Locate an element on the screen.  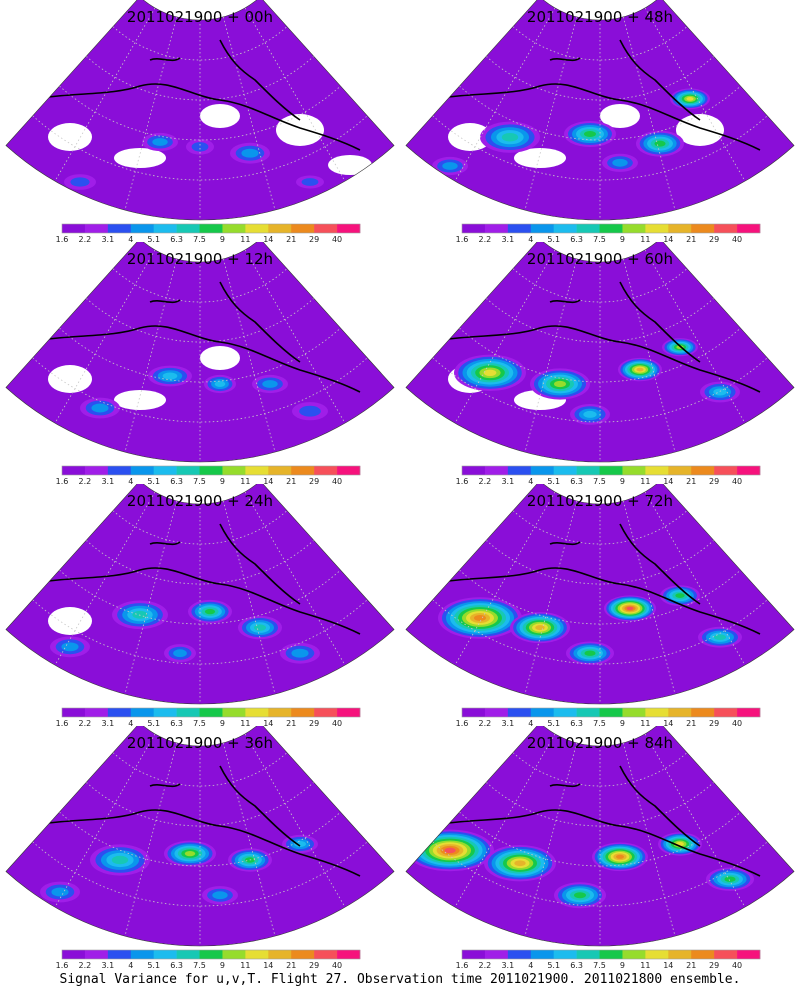
colorbar-label: 3.1 is located at coordinates (507, 481).